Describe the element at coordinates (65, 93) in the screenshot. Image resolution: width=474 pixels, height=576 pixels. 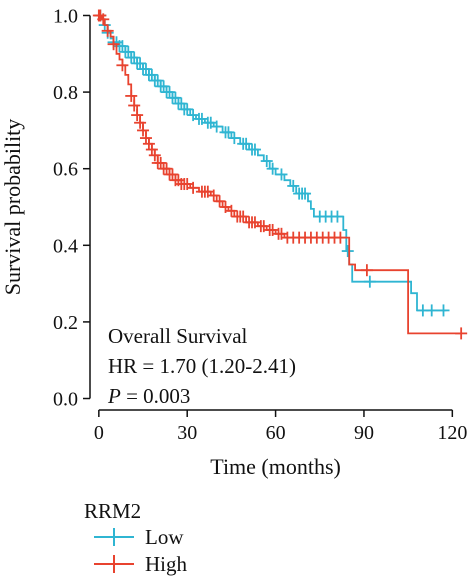
I see `y-tick-label: 0.8` at that location.